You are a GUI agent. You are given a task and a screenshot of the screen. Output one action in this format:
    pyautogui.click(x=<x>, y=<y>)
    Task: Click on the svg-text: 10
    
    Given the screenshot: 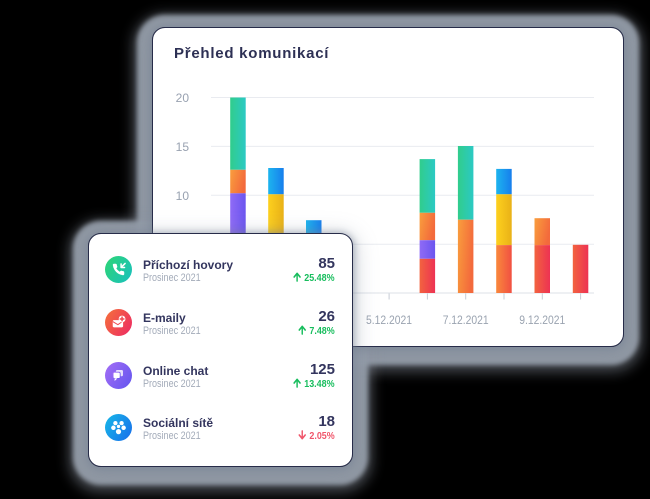 What is the action you would take?
    pyautogui.click(x=183, y=196)
    